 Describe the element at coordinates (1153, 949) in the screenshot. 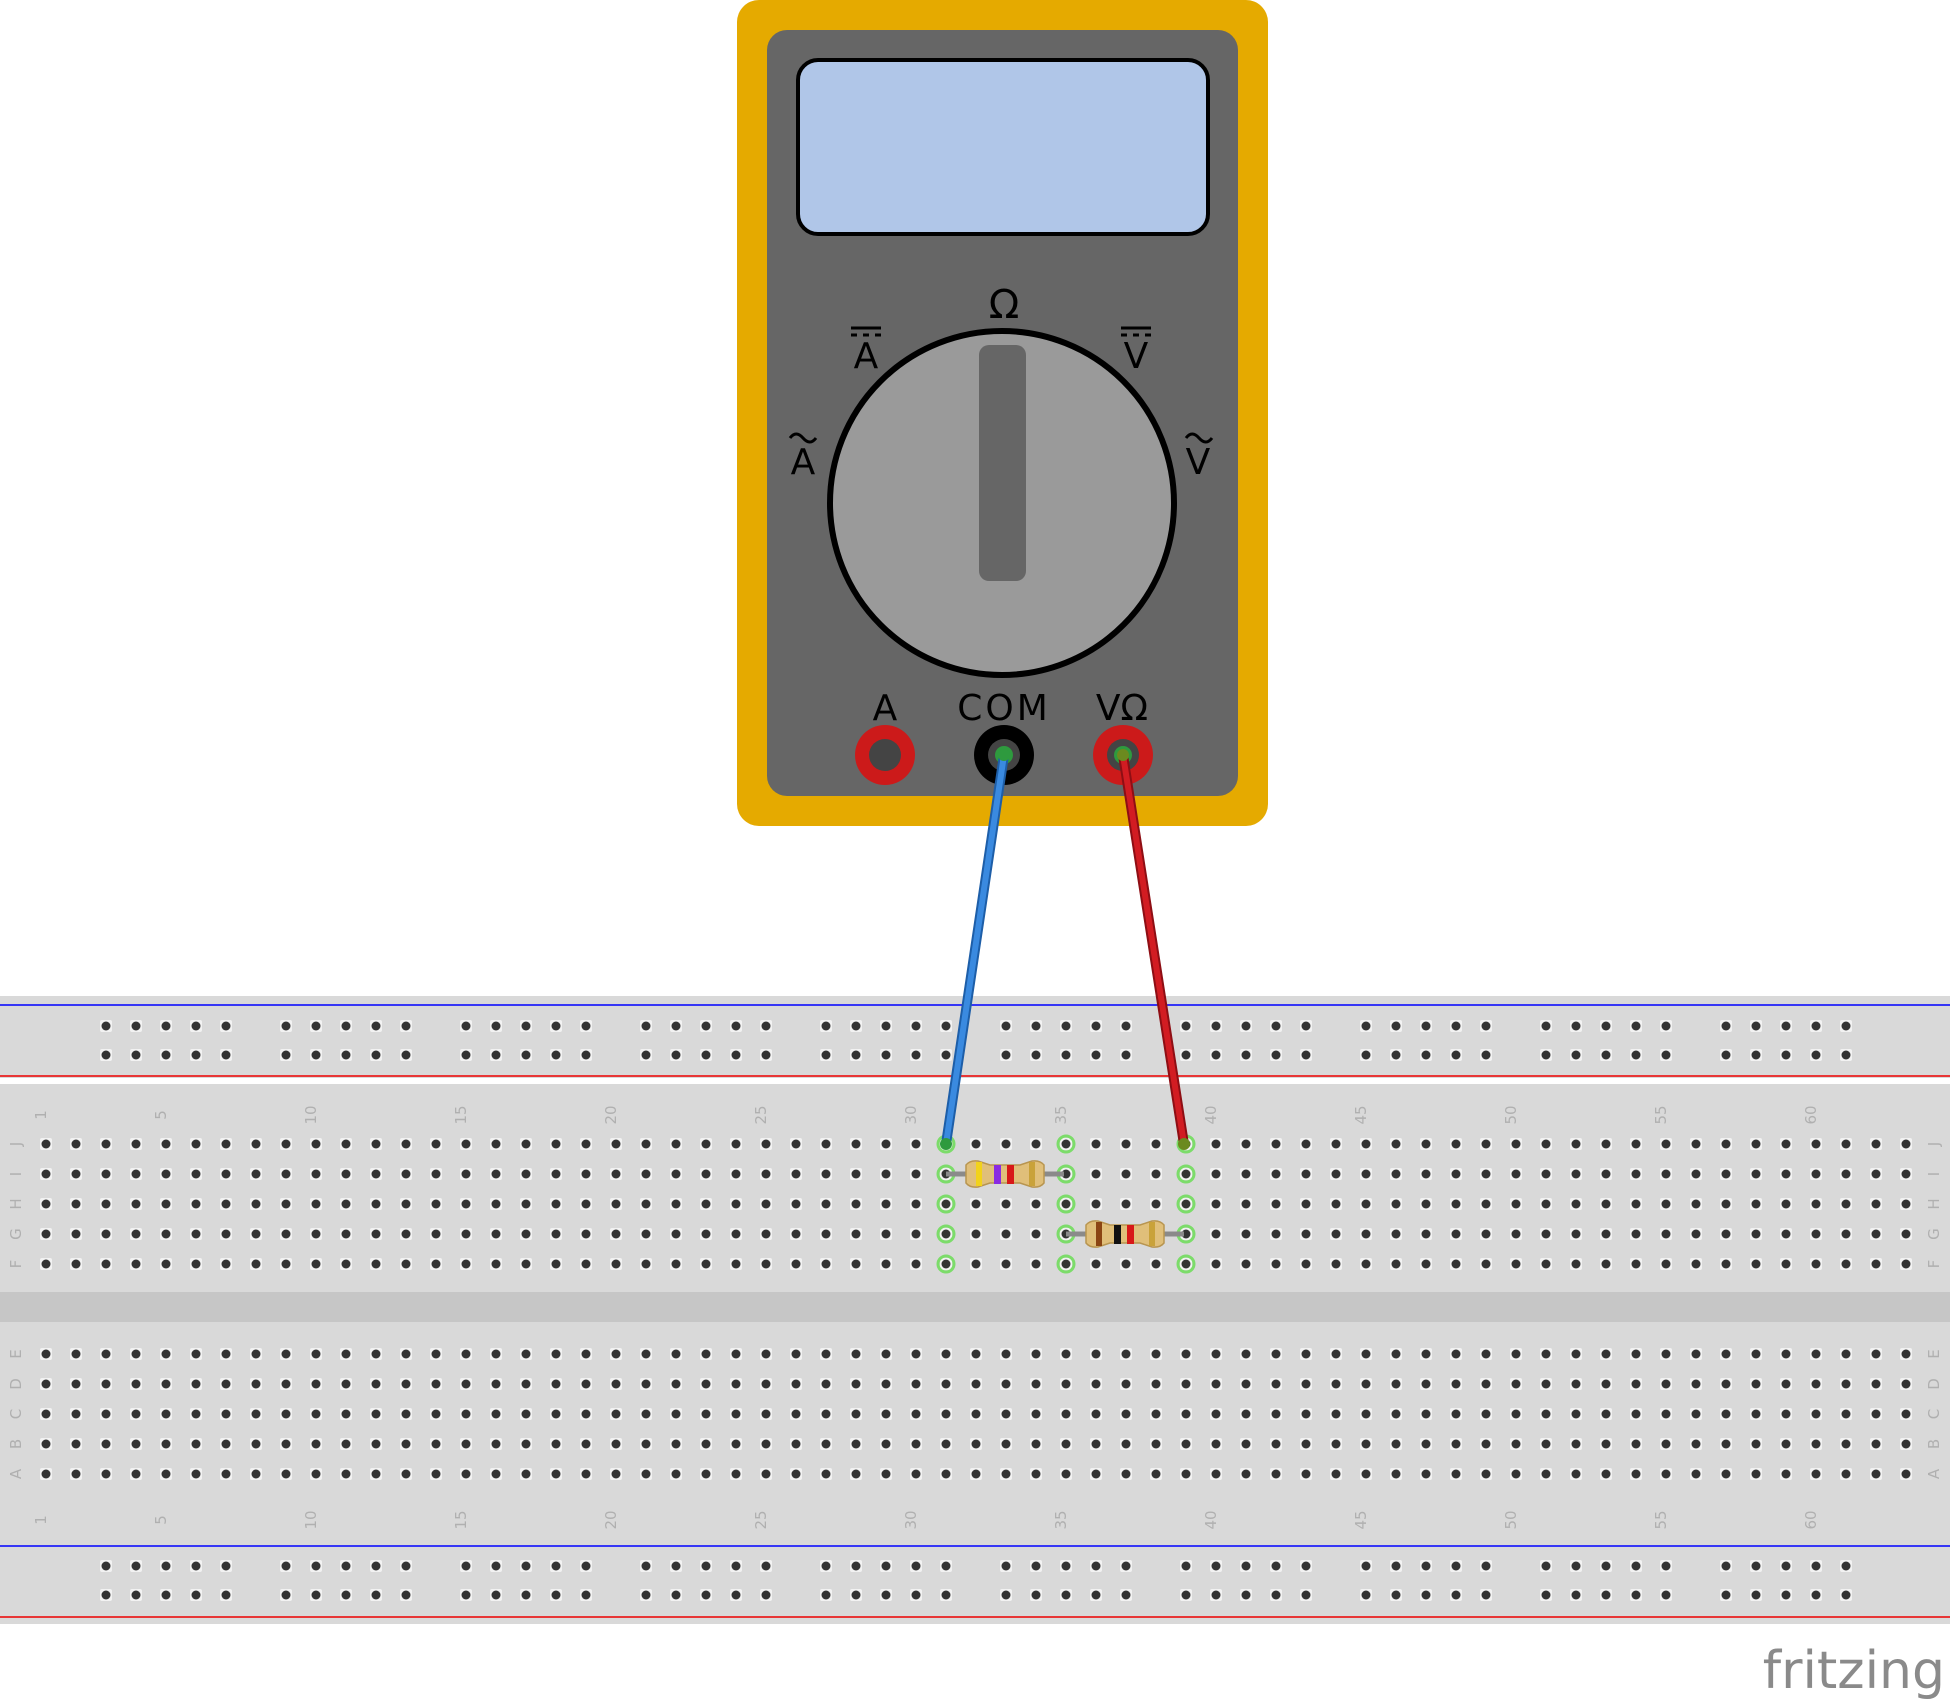

I see `vohm-wire` at that location.